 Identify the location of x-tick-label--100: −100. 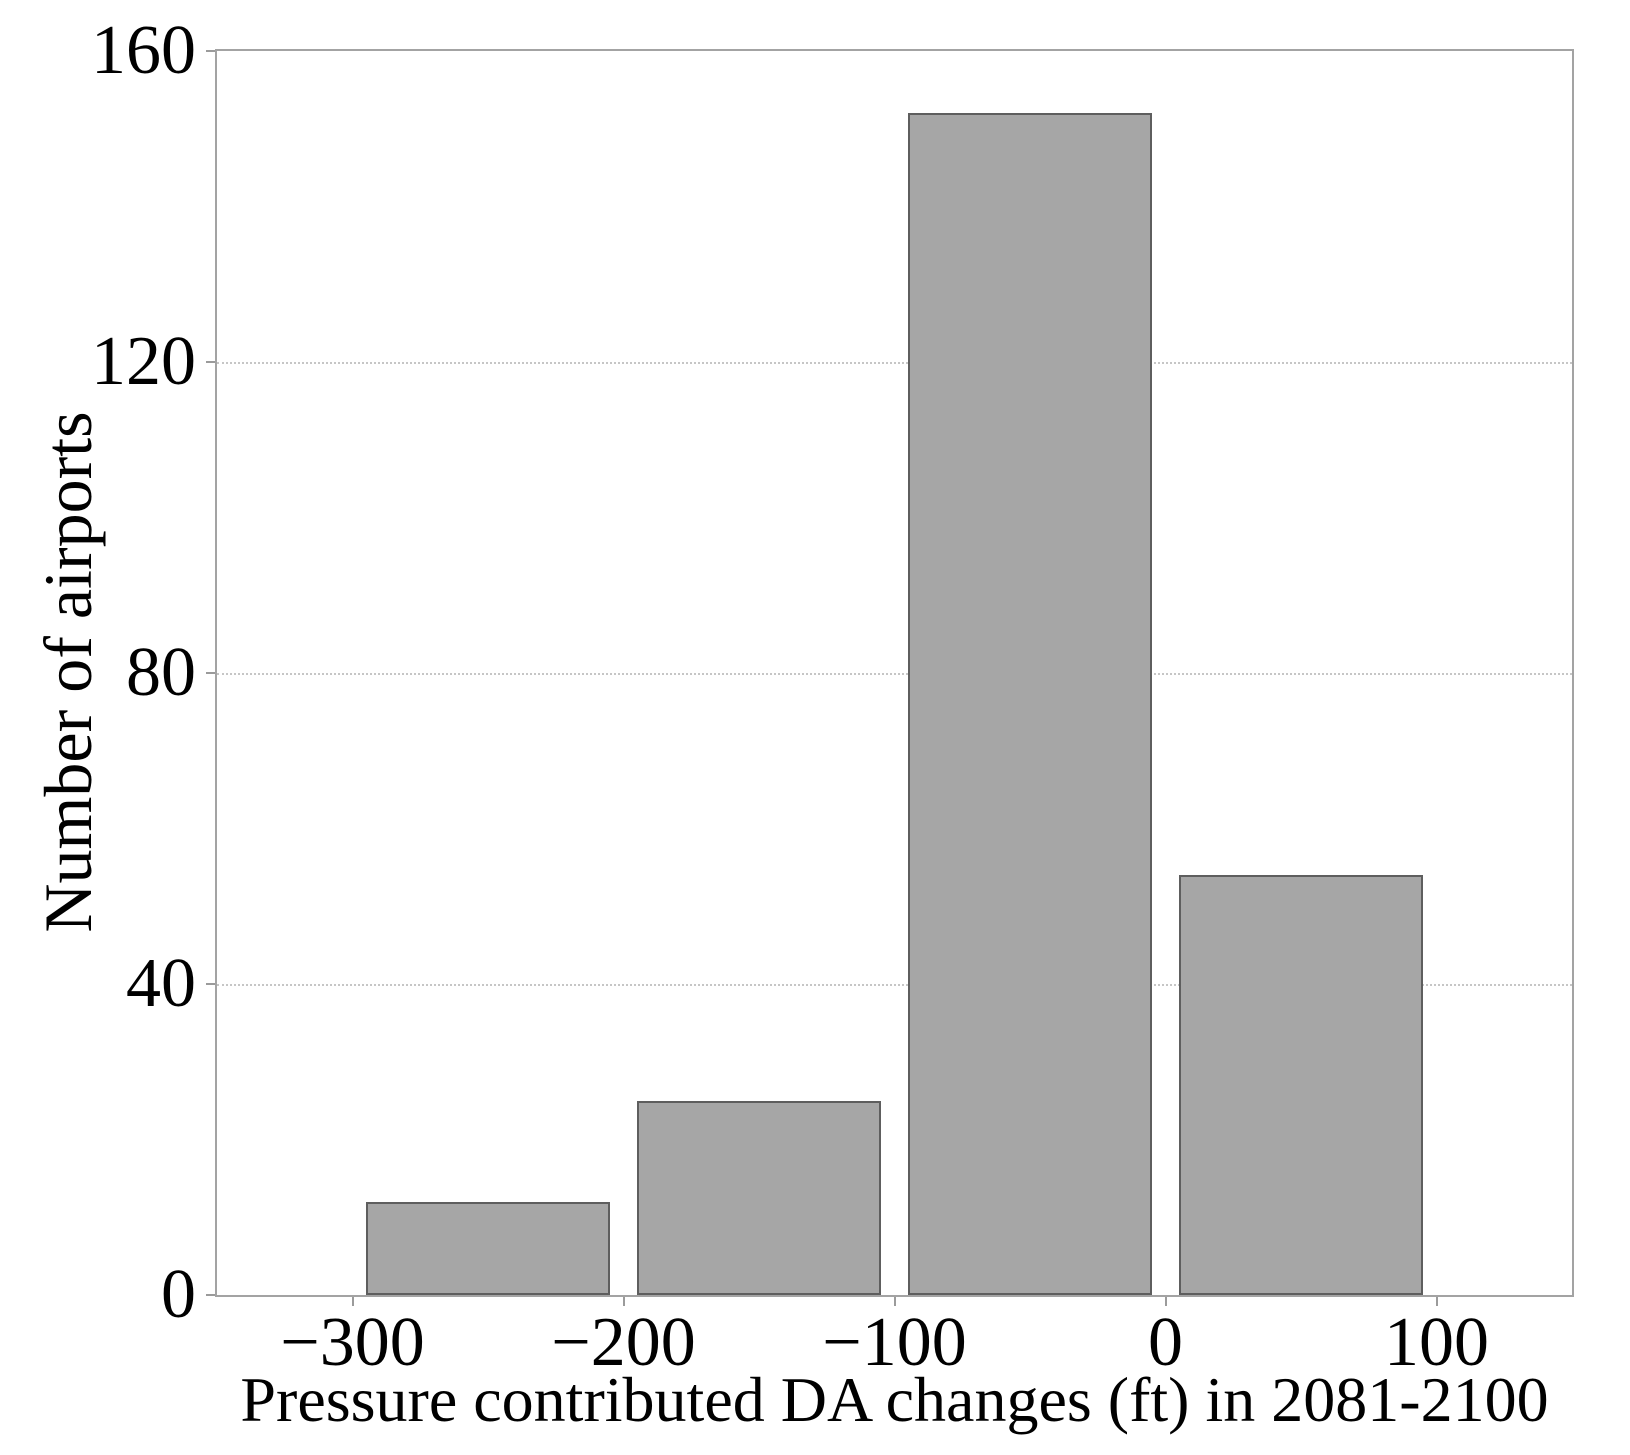
(894, 1342).